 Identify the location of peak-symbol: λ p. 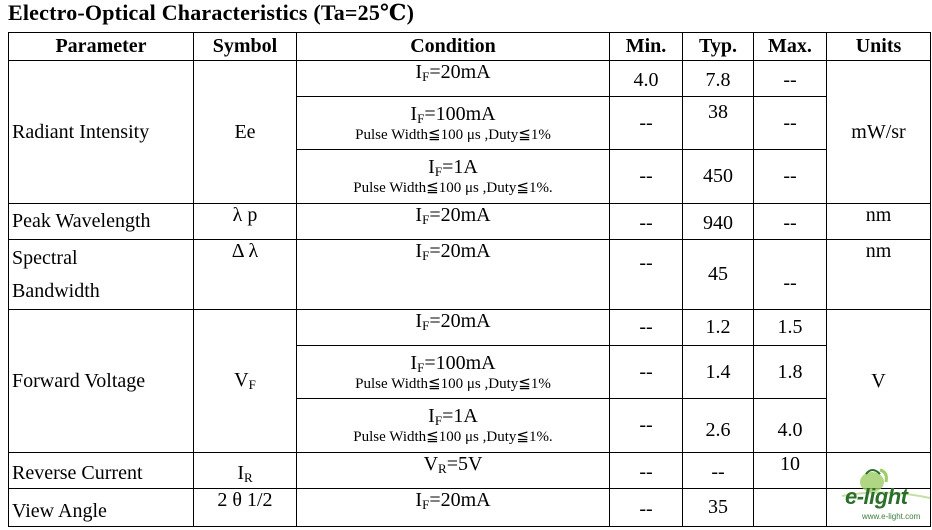
(245, 221).